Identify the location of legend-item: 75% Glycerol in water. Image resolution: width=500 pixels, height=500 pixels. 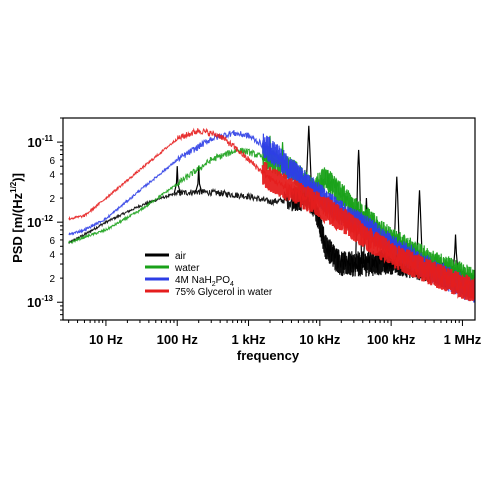
(209, 292).